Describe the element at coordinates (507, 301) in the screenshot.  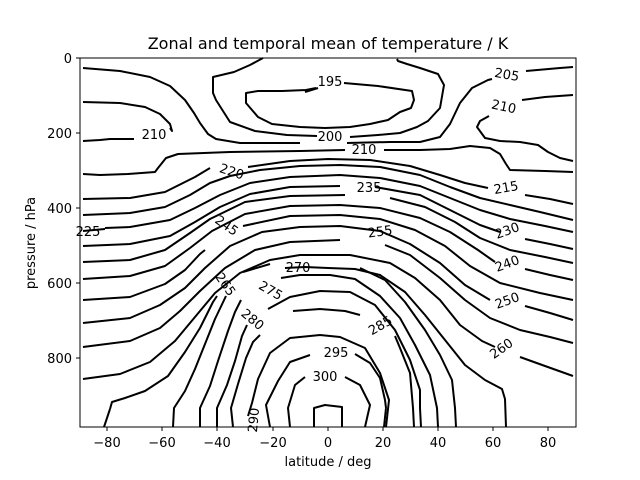
I see `contour-label: 250` at that location.